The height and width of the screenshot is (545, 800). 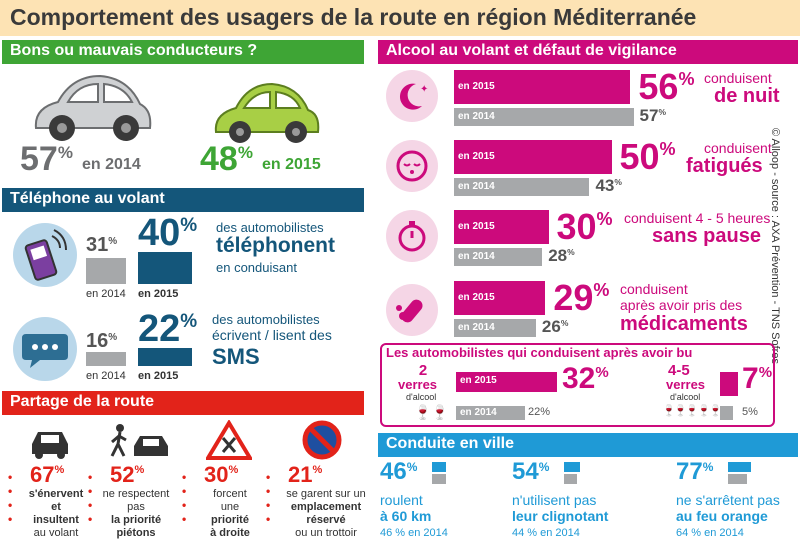 What do you see at coordinates (183, 52) in the screenshot?
I see `section-header-drivers: Bons ou mauvais conducteurs ?` at bounding box center [183, 52].